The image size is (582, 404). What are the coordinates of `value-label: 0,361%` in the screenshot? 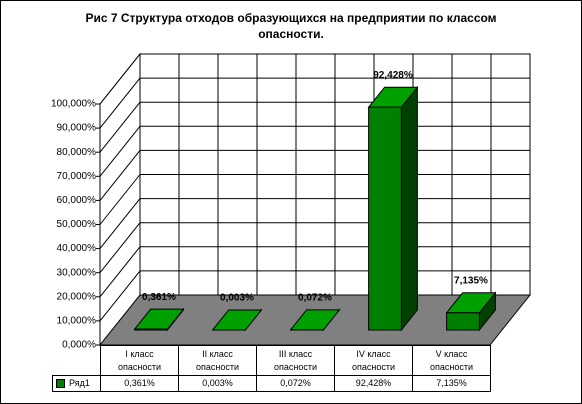 It's located at (159, 297).